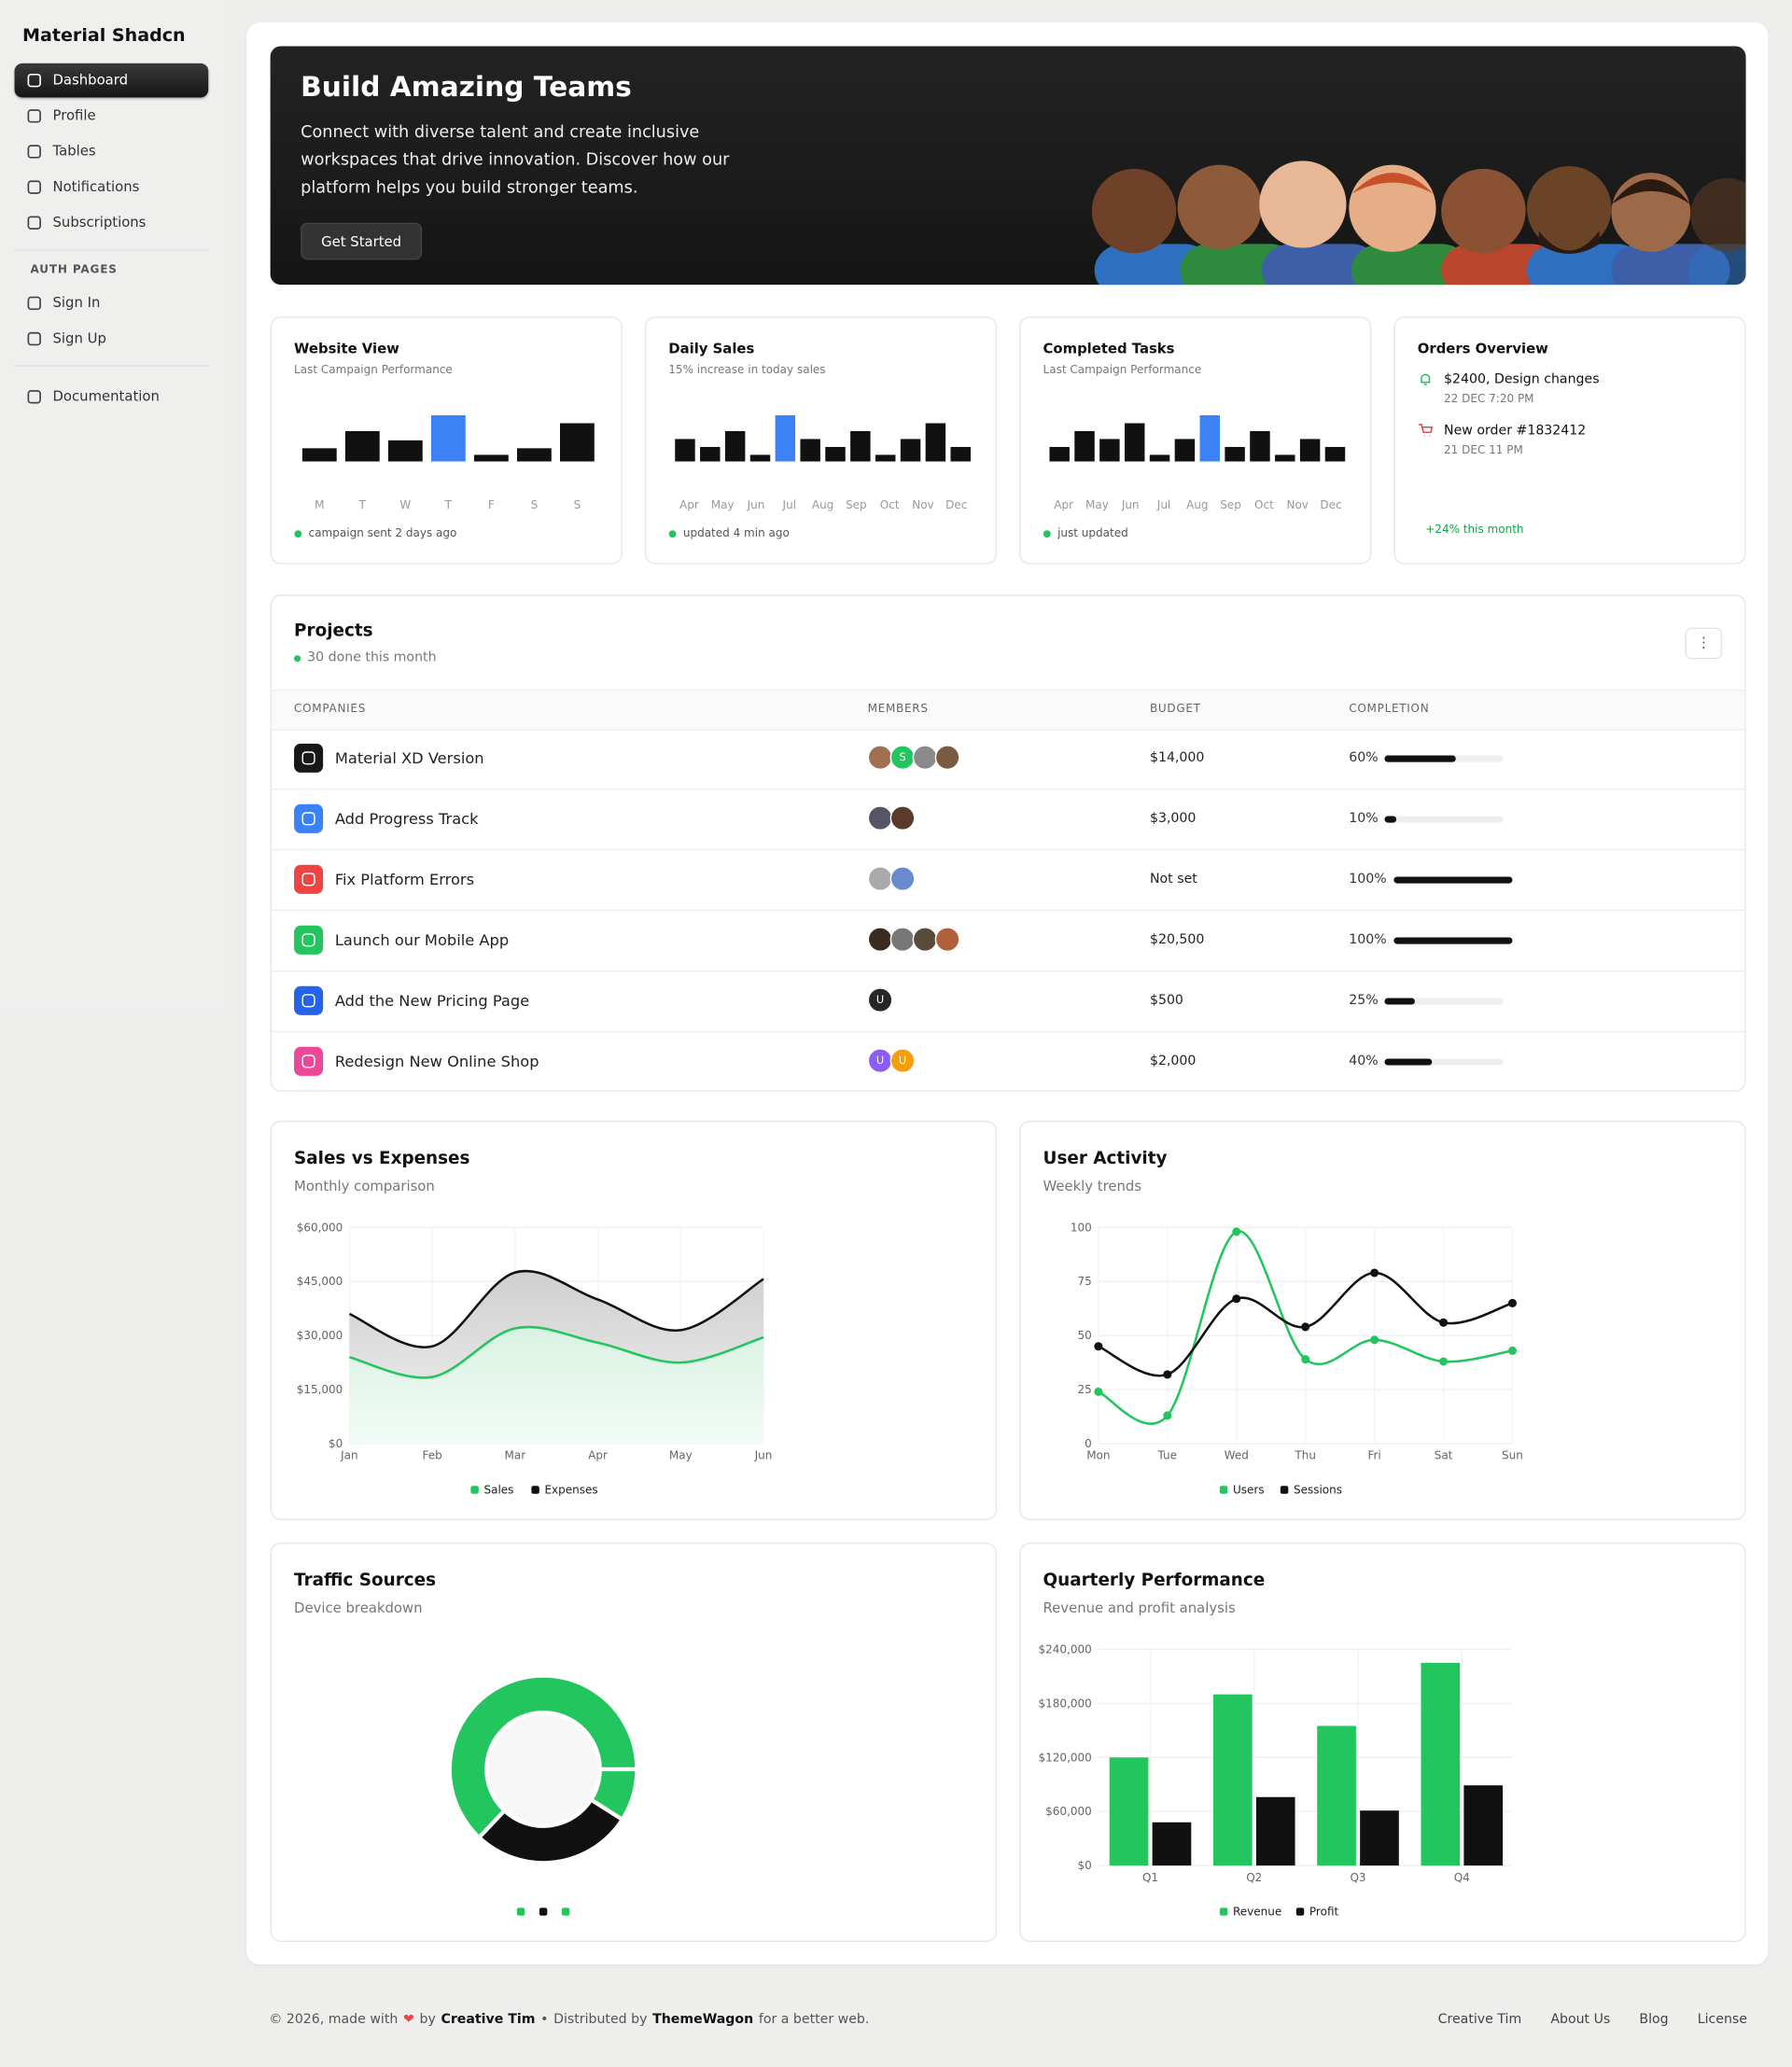  What do you see at coordinates (1704, 643) in the screenshot?
I see `menu-button: ⋮` at bounding box center [1704, 643].